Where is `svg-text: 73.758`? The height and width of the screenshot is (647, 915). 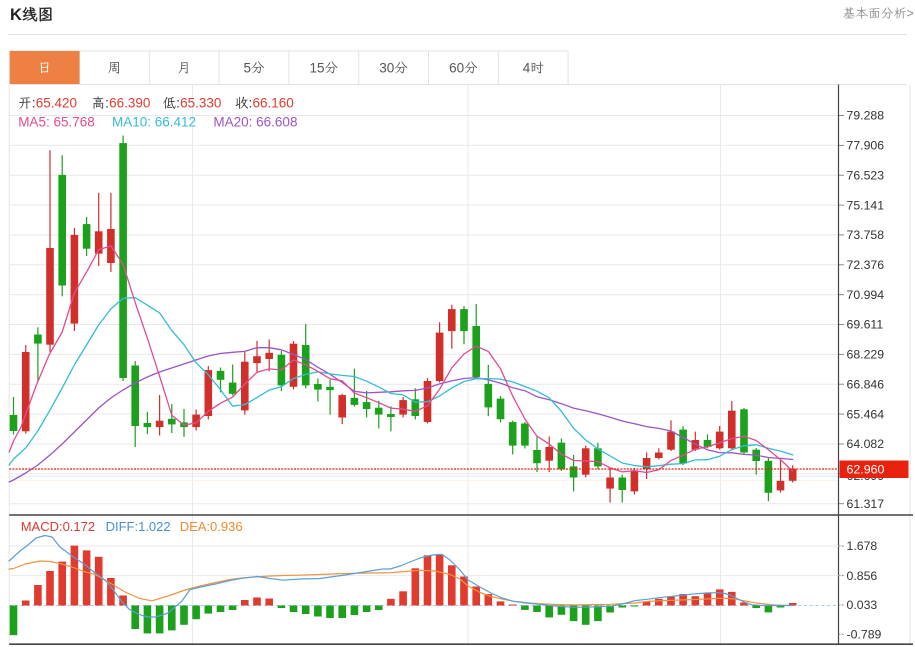 svg-text: 73.758 is located at coordinates (866, 235).